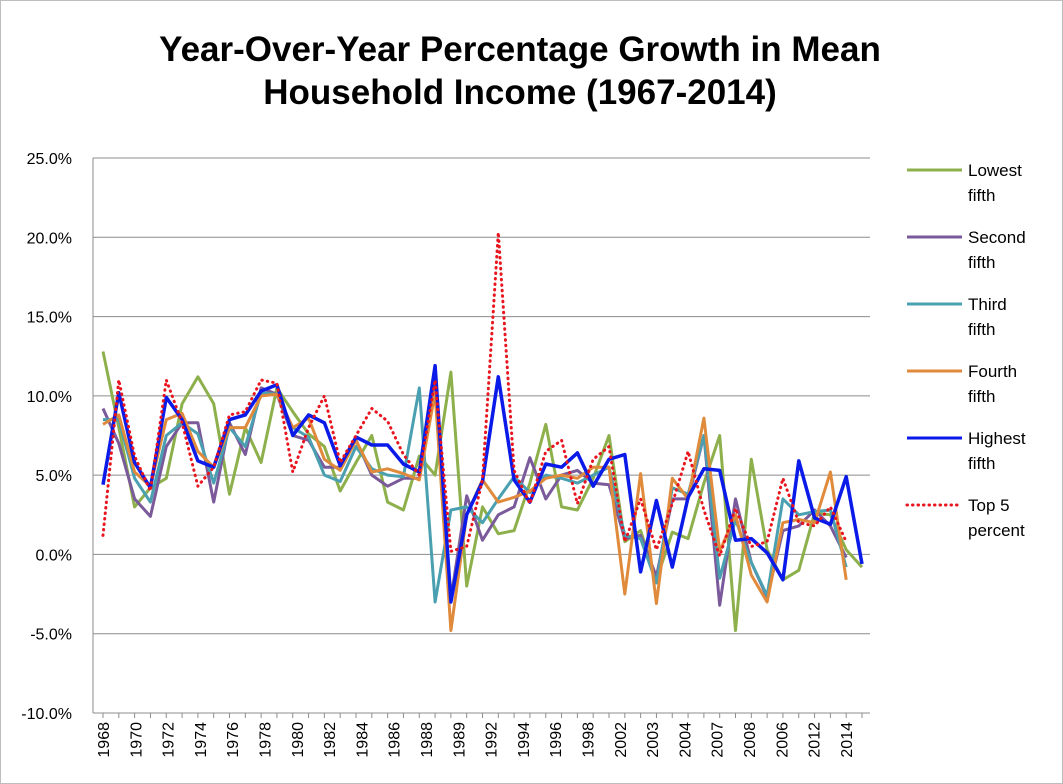  I want to click on x-tick-label: 1994, so click(524, 740).